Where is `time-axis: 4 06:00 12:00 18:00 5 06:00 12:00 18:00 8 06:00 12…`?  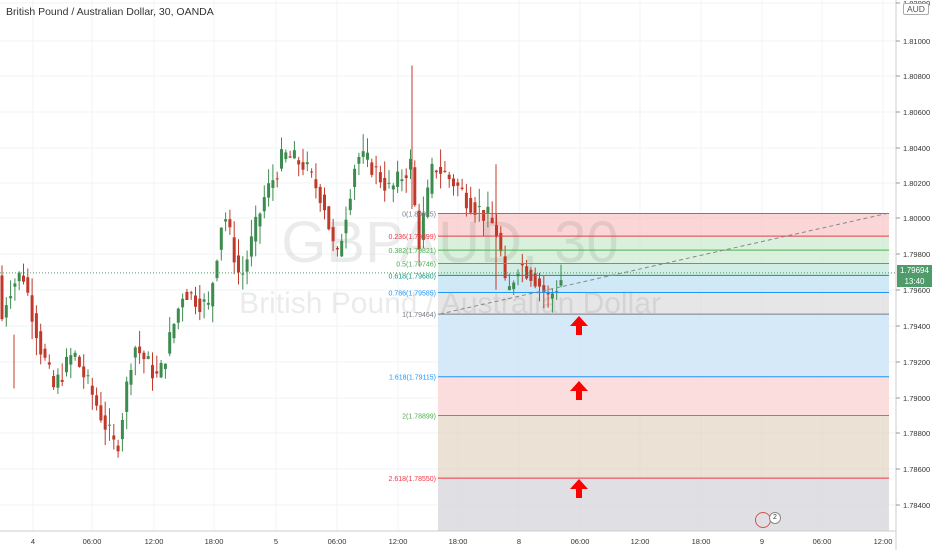 time-axis: 4 06:00 12:00 18:00 5 06:00 12:00 18:00 8 06:00 12… is located at coordinates (448, 538).